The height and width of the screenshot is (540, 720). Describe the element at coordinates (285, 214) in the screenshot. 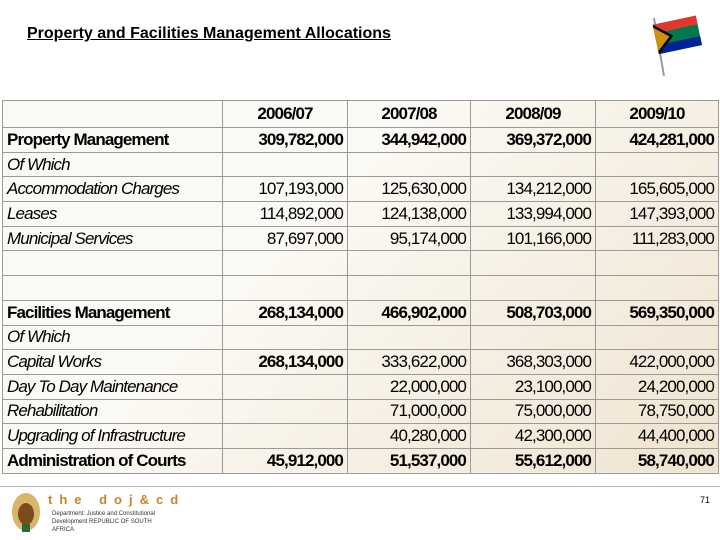

I see `value-cell: 114,892,000` at that location.